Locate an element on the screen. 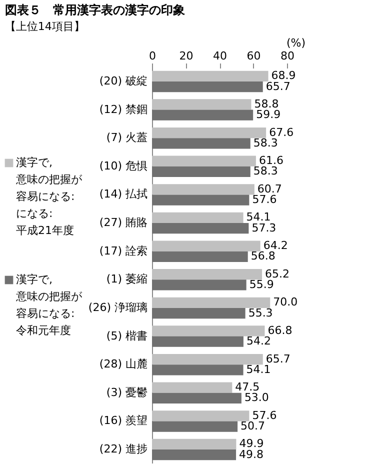 The height and width of the screenshot is (476, 366). x-tick-label: 60 is located at coordinates (253, 56).